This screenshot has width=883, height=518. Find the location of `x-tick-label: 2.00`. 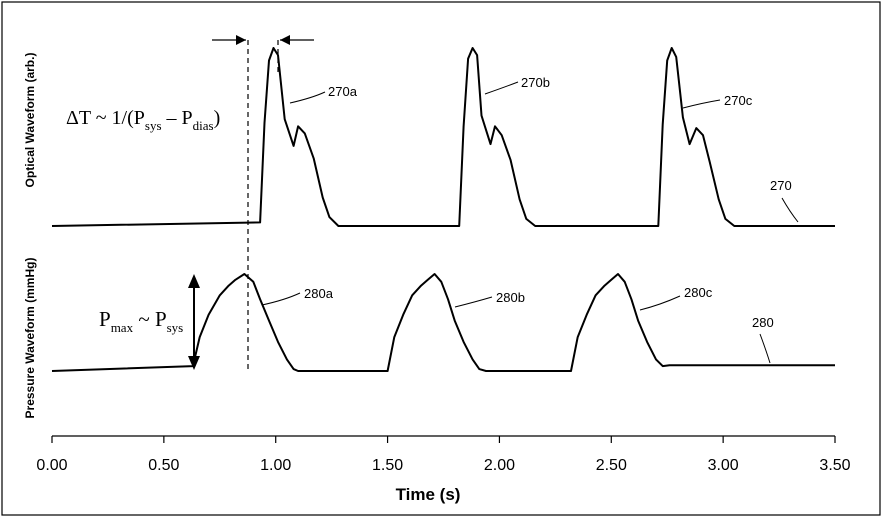

x-tick-label: 2.00 is located at coordinates (499, 465).